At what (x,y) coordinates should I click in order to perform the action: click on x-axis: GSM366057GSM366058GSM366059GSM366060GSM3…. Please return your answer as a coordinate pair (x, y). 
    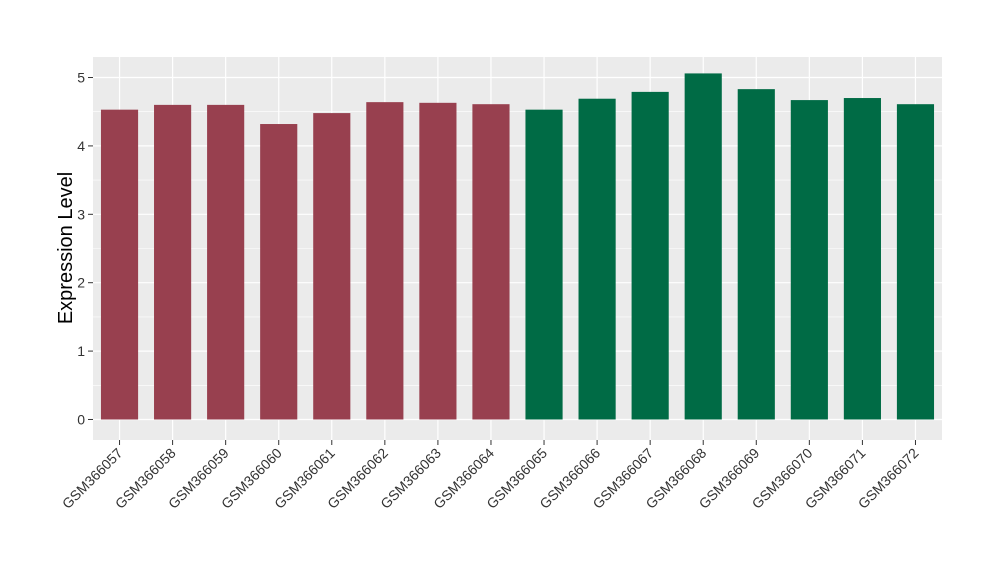
    Looking at the image, I should click on (490, 476).